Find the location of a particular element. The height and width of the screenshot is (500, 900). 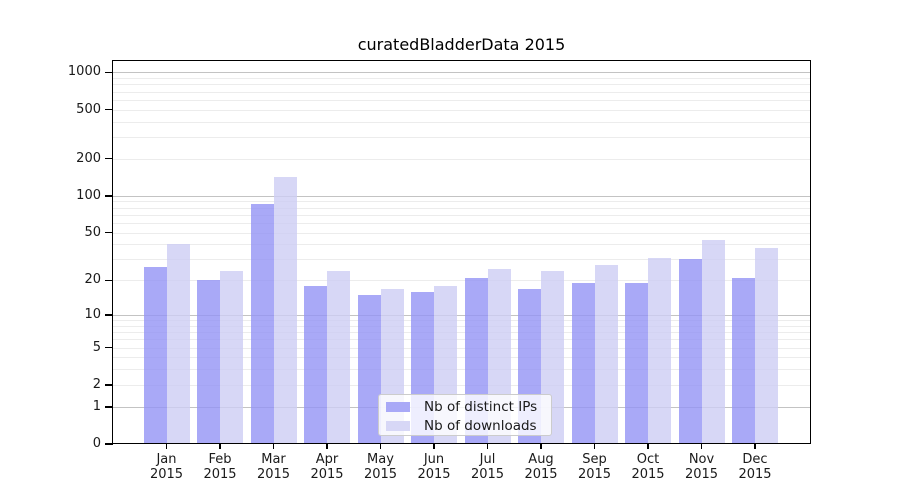

bar-distinct-ips-mar is located at coordinates (262, 323).